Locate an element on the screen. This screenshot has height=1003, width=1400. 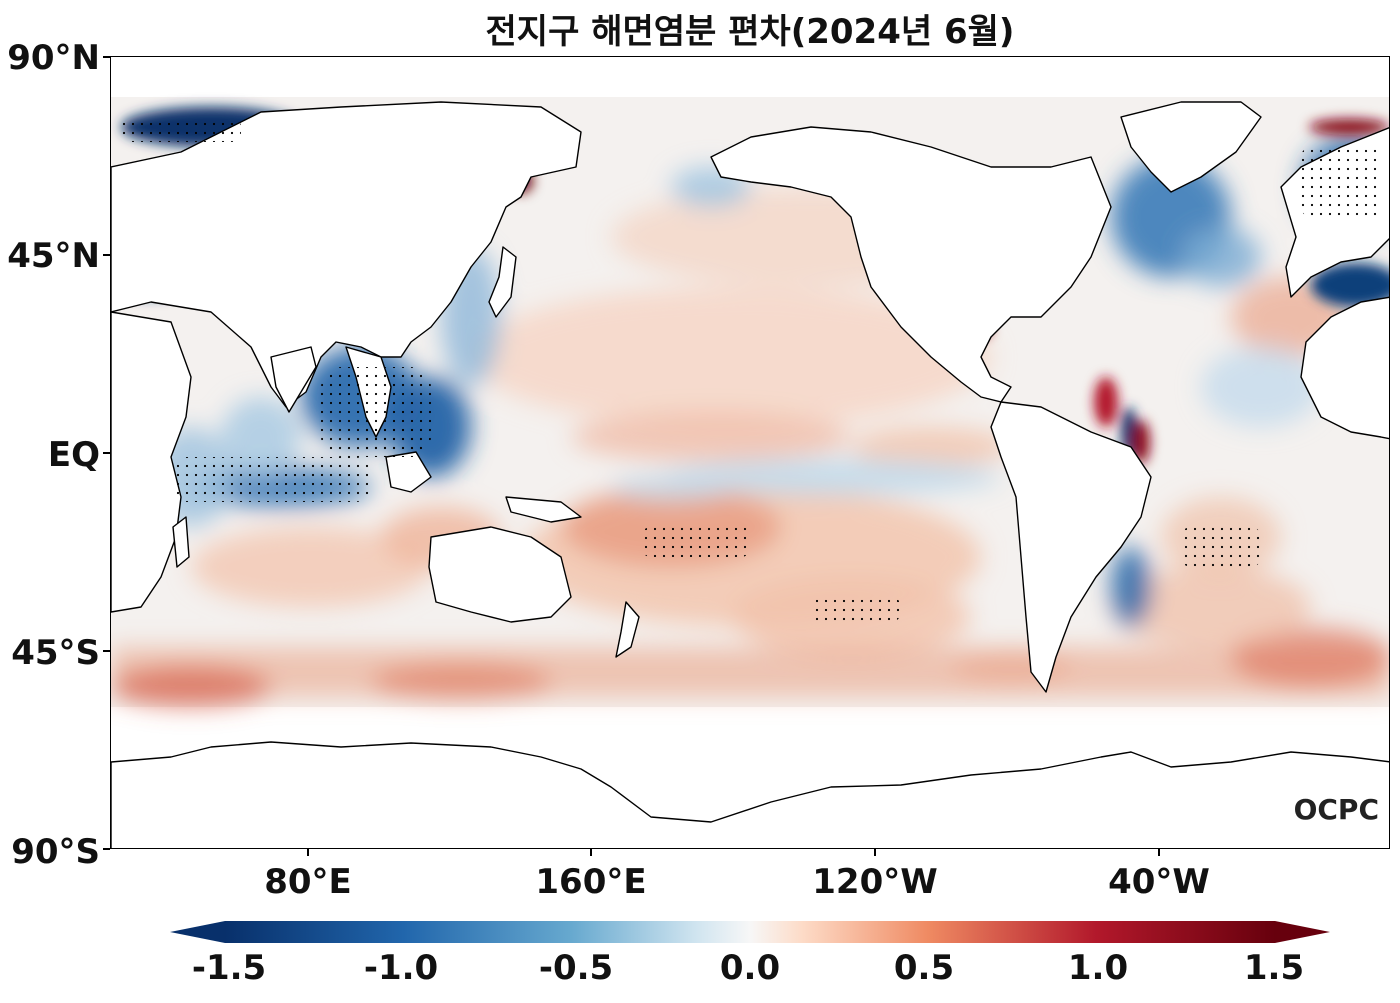
colorbar-gradient is located at coordinates (750, 932).